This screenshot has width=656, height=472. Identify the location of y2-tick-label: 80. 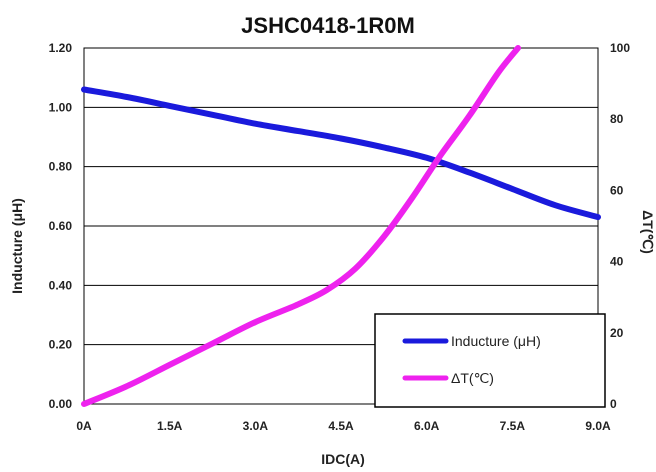
(617, 119).